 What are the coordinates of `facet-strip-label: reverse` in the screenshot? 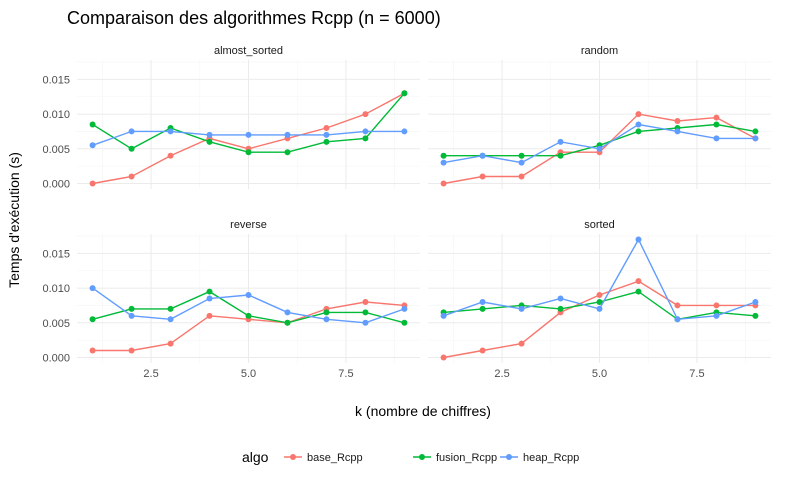 It's located at (248, 225).